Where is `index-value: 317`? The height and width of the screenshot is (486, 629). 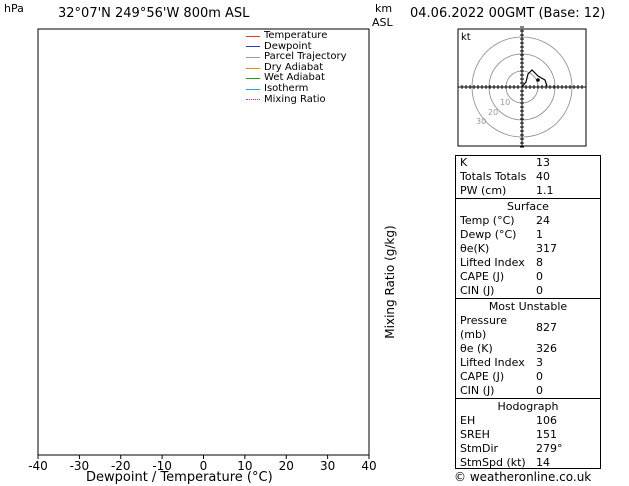
index-value: 317 is located at coordinates (546, 248).